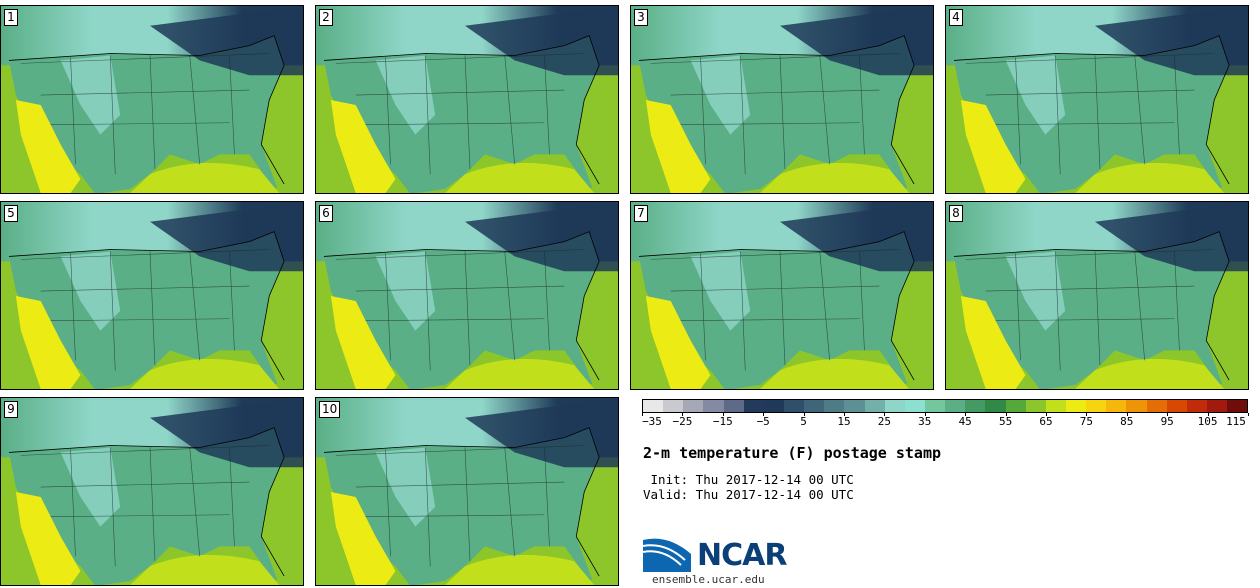  I want to click on colorbar-tick-label: 5, so click(803, 421).